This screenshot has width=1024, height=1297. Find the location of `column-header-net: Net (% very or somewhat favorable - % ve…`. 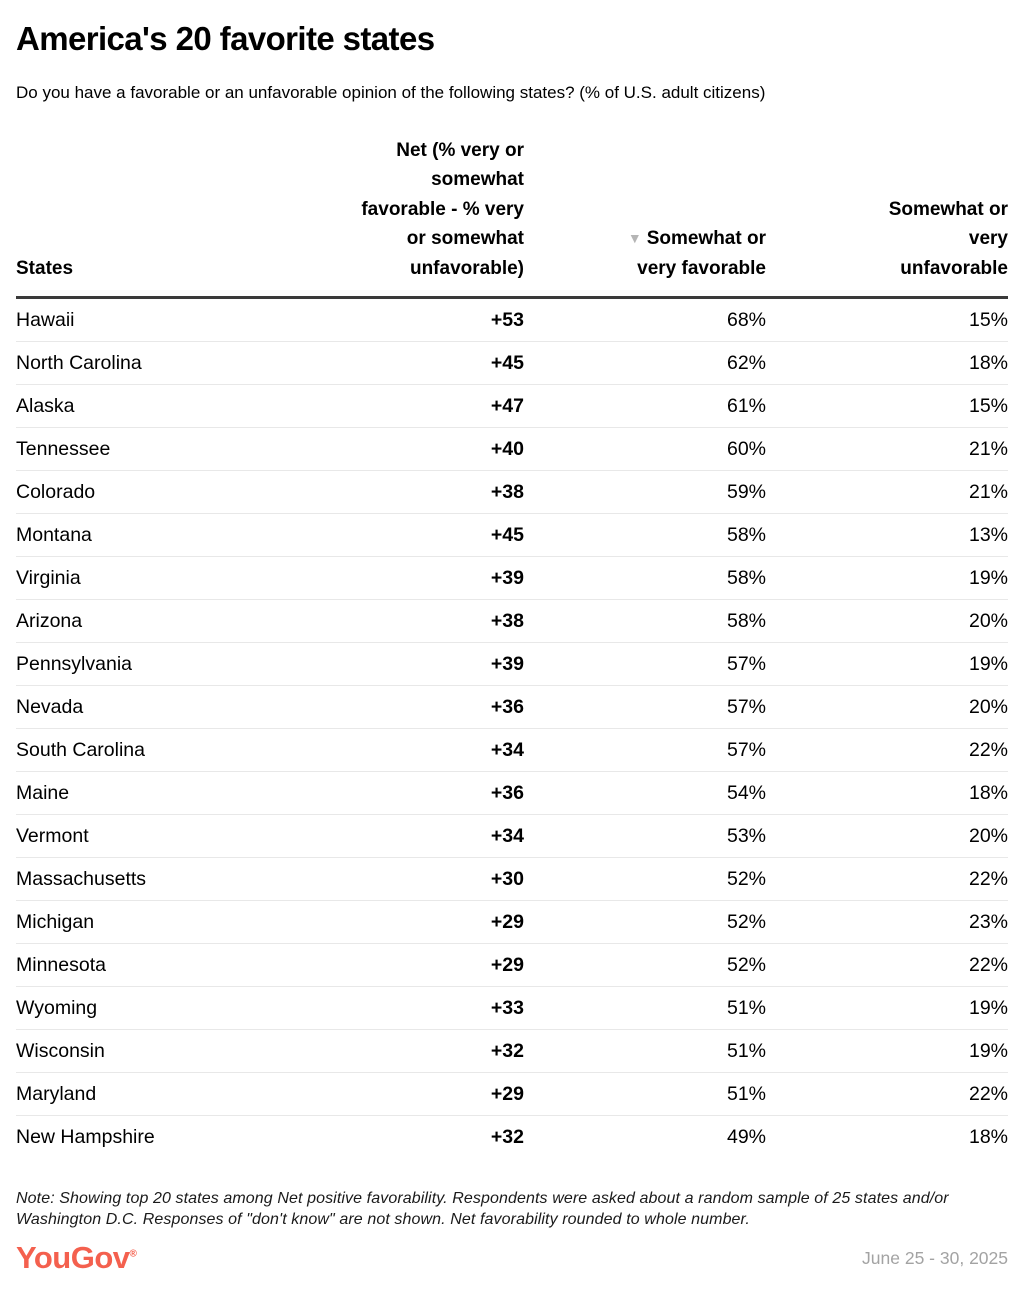

column-header-net: Net (% very or somewhat favorable - % ve… is located at coordinates (405, 217).